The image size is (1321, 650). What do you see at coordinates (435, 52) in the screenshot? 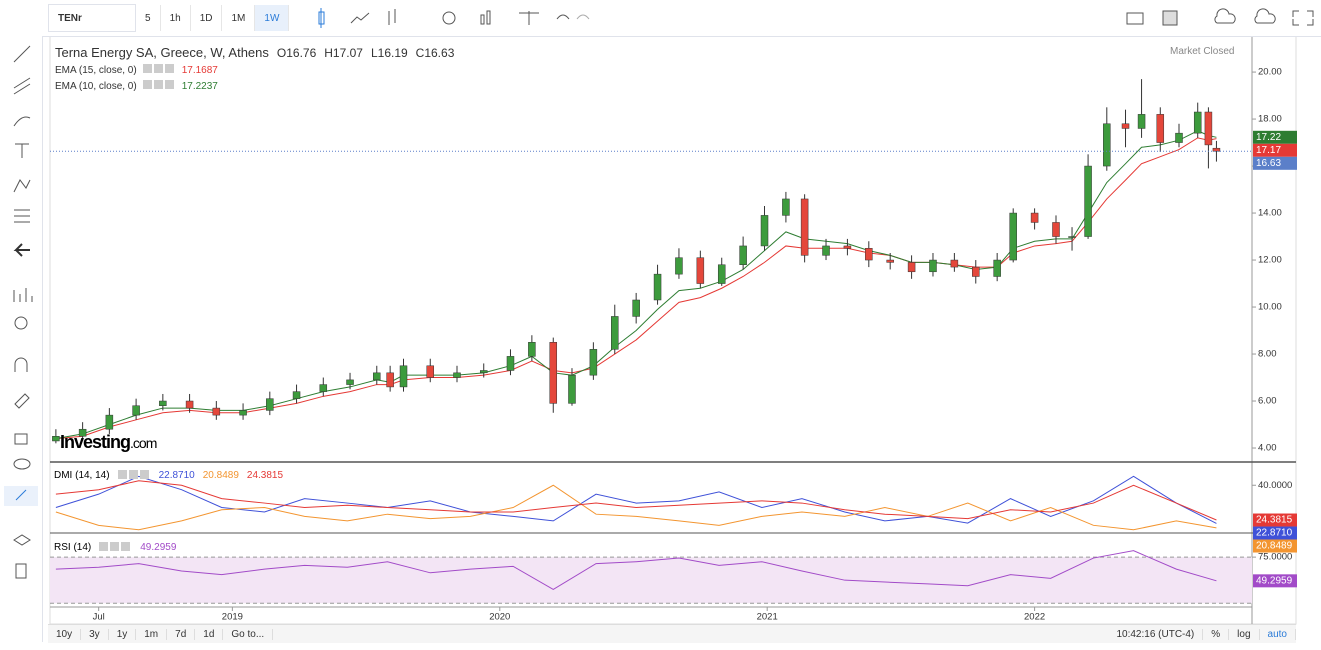
I see `ohlc-value: C16.63` at bounding box center [435, 52].